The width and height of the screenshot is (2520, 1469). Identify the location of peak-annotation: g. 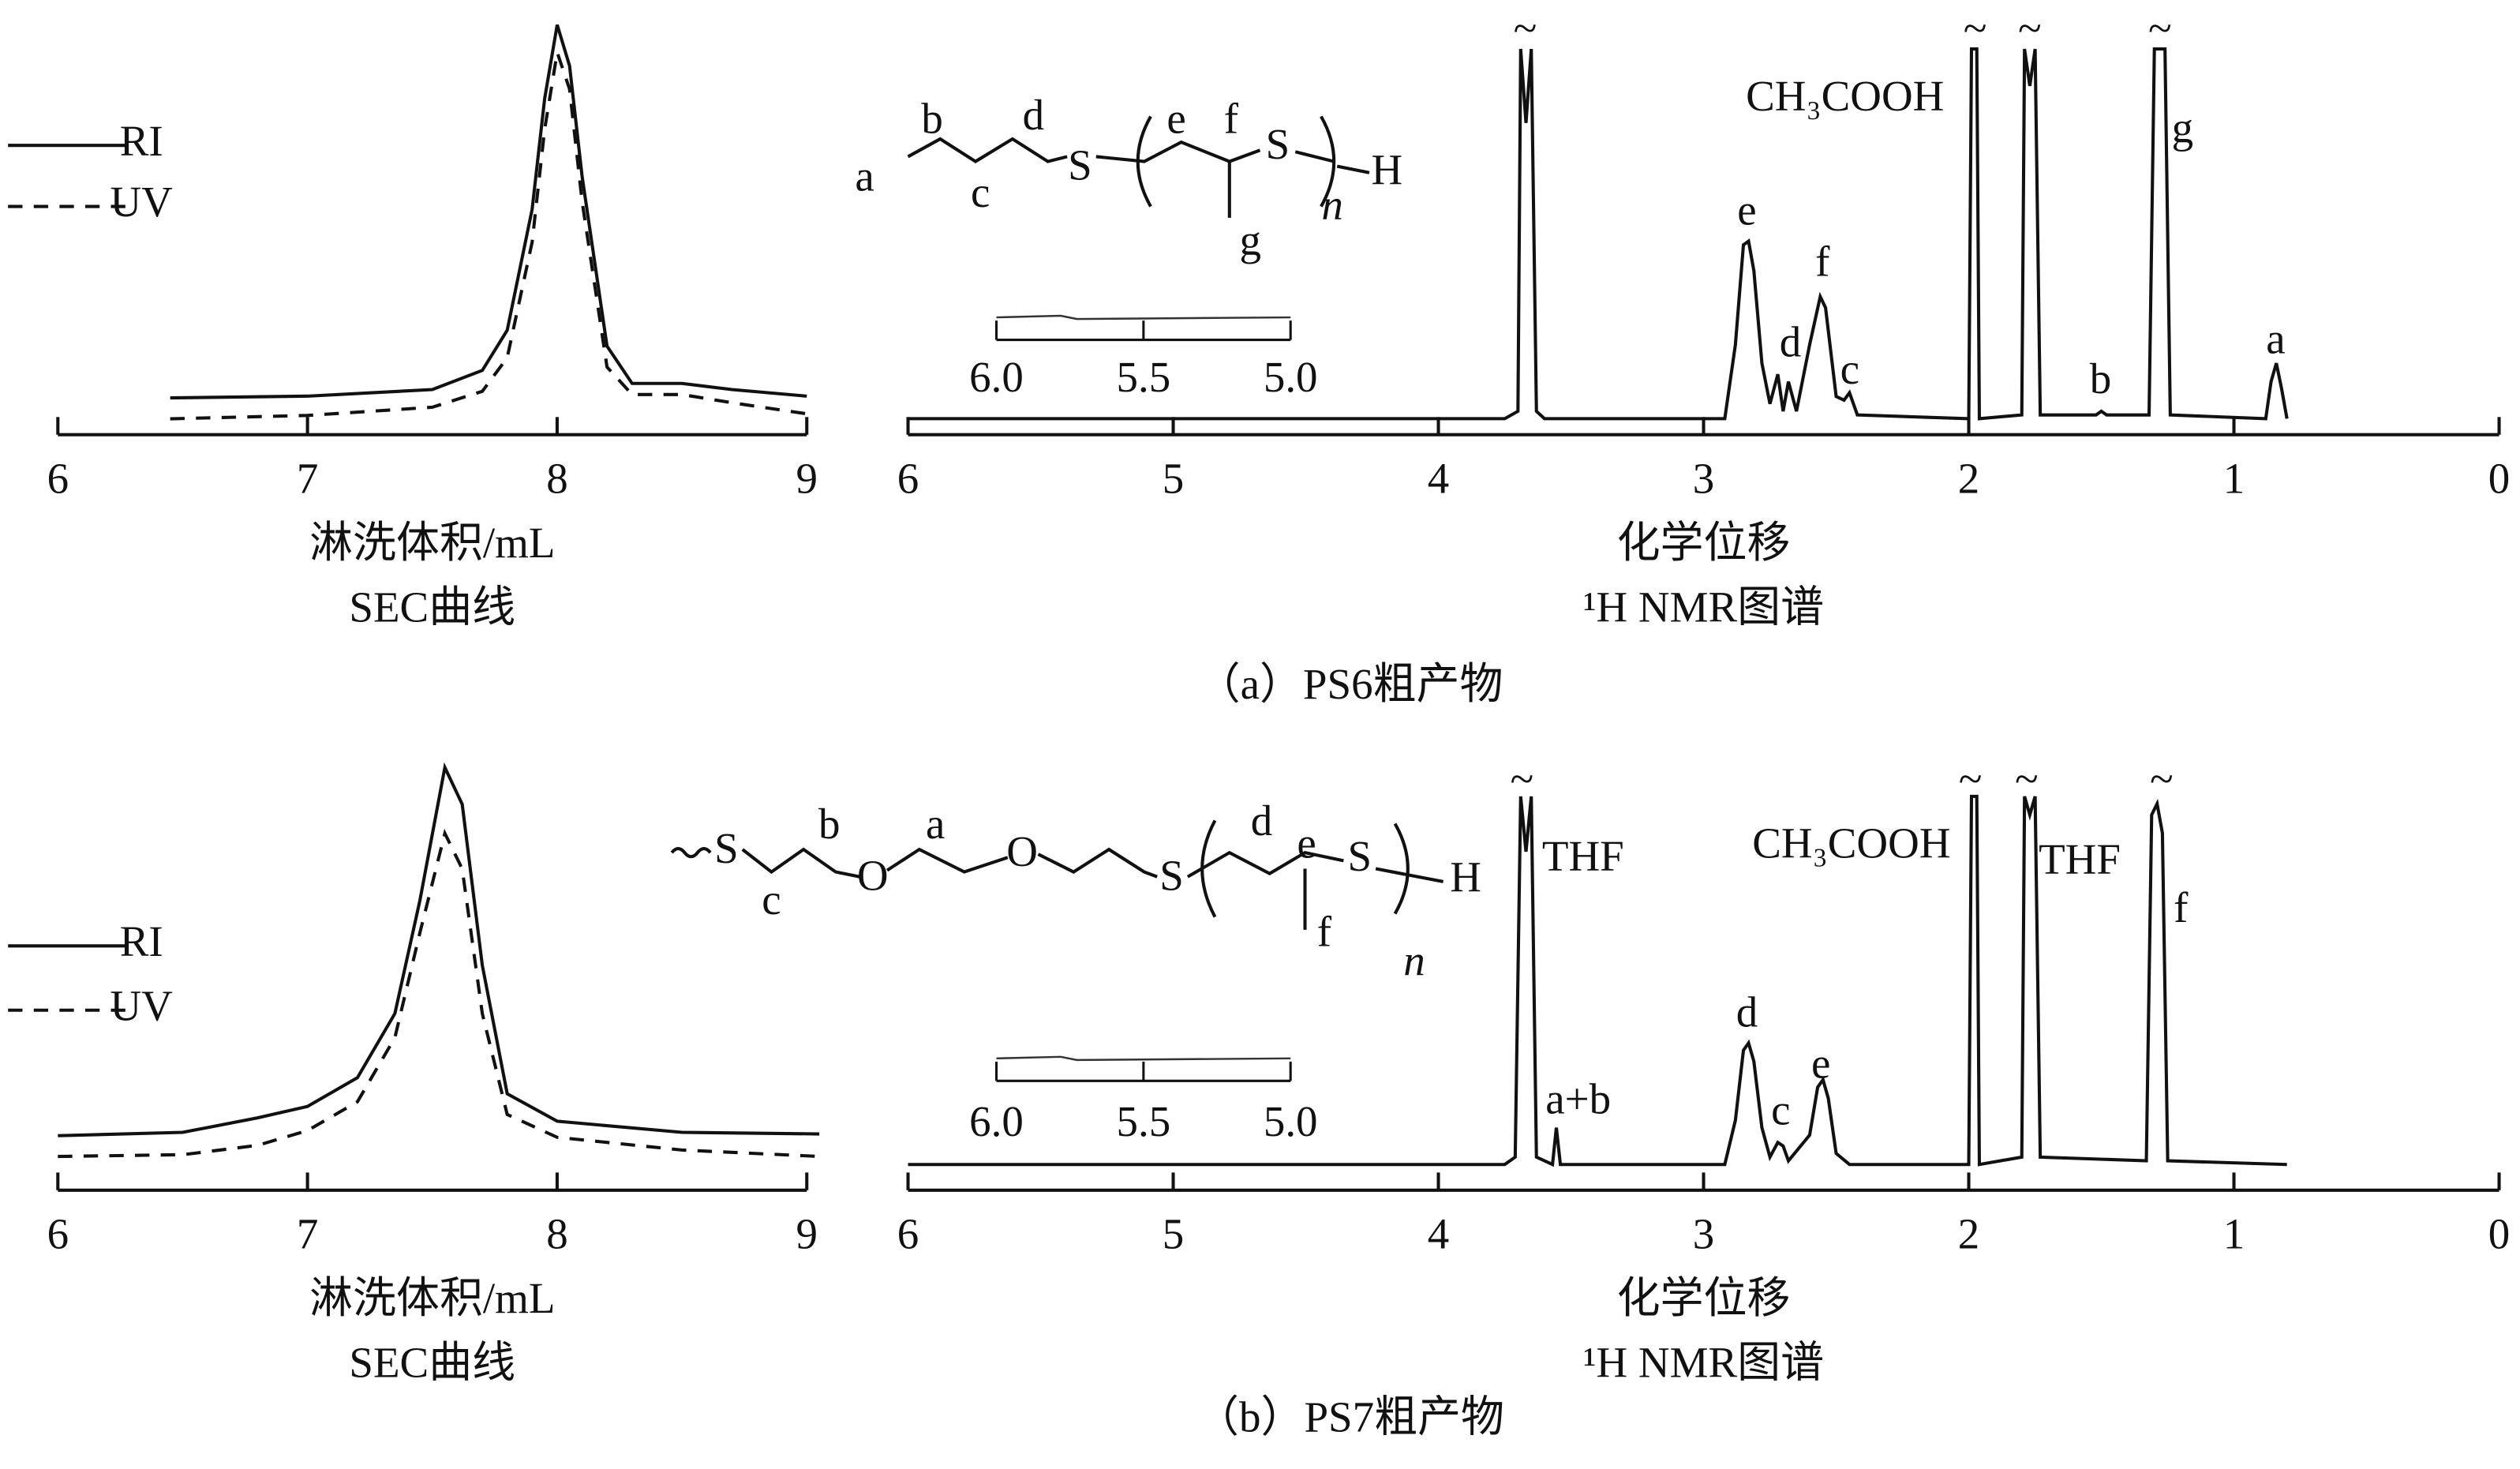
(2182, 128).